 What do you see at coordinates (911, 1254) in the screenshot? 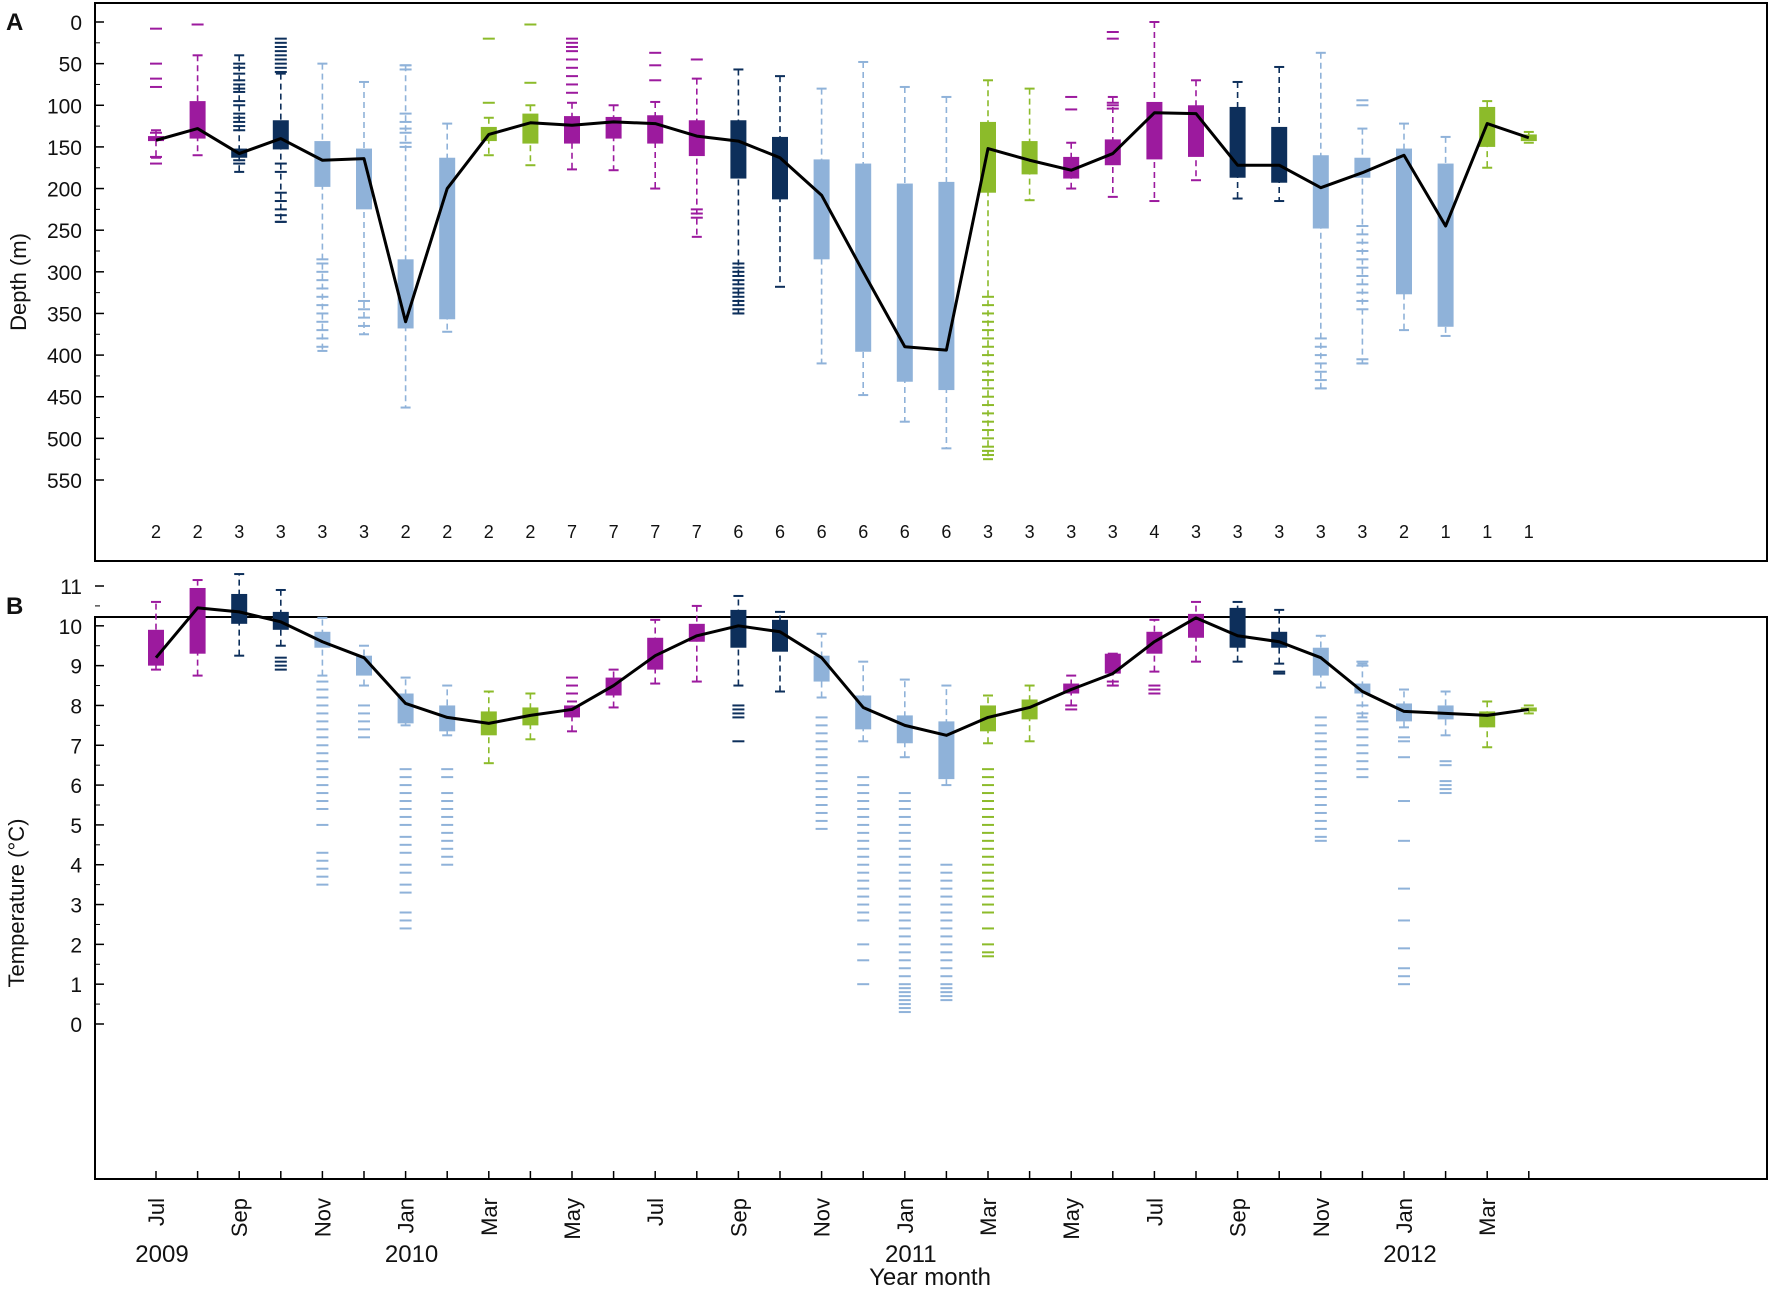
I see `year-label: 2011` at bounding box center [911, 1254].